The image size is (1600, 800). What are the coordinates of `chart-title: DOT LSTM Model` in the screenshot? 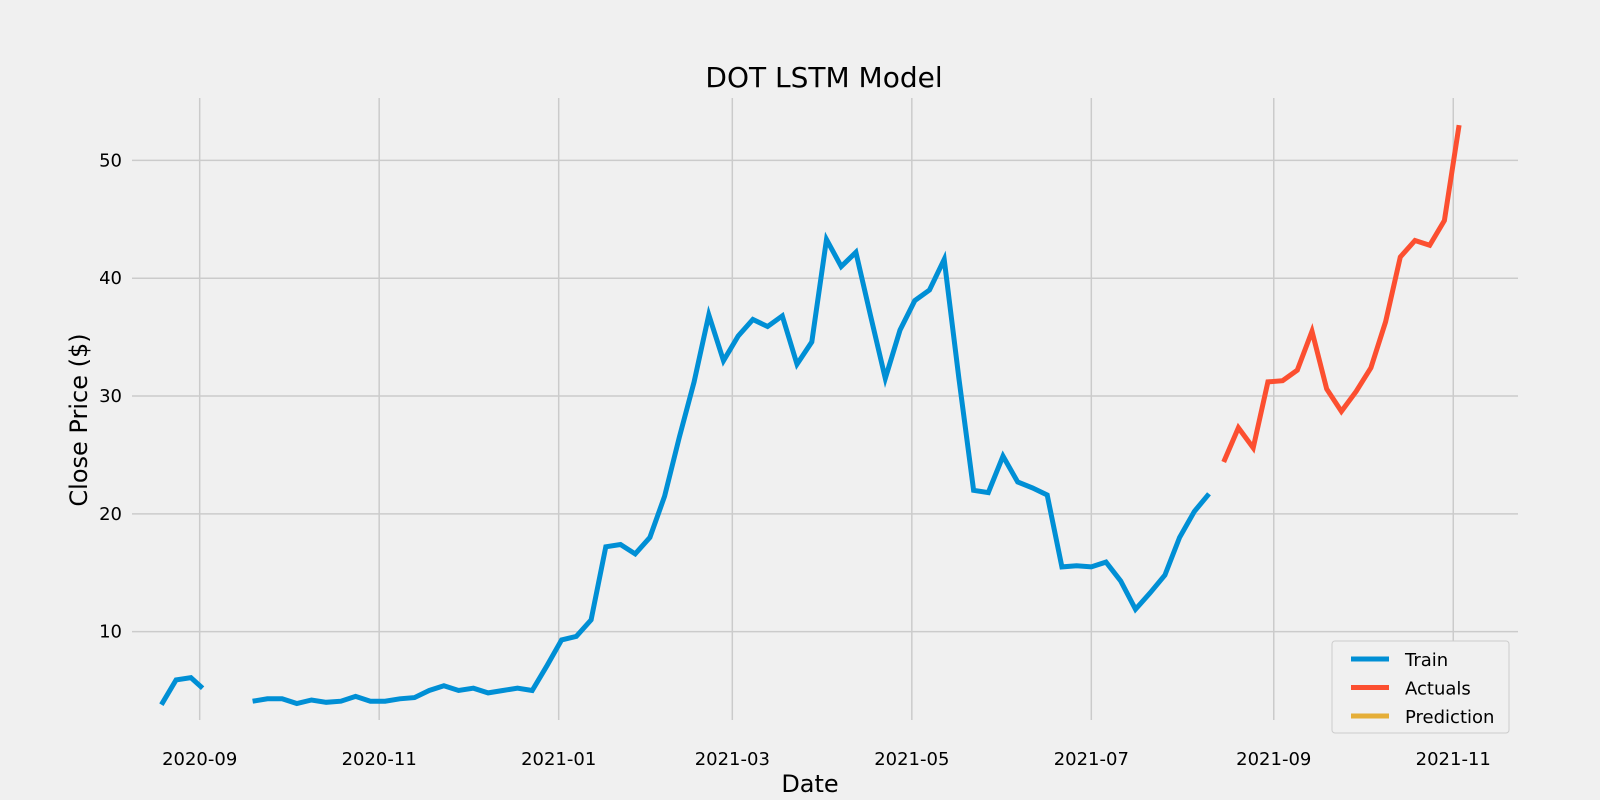 It's located at (823, 77).